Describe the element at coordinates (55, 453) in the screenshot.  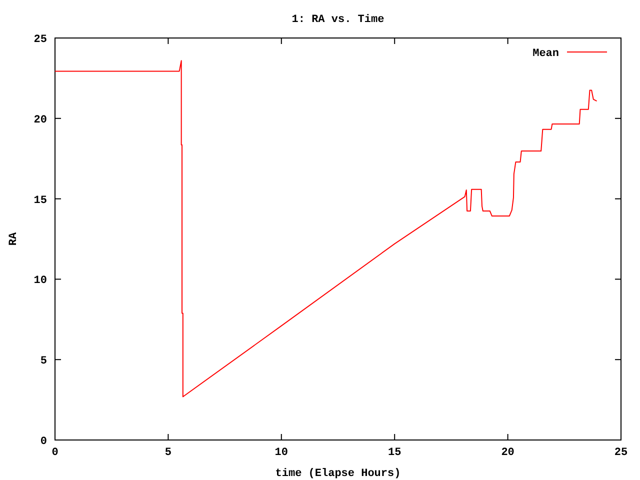
I see `x-tick-label: 0` at that location.